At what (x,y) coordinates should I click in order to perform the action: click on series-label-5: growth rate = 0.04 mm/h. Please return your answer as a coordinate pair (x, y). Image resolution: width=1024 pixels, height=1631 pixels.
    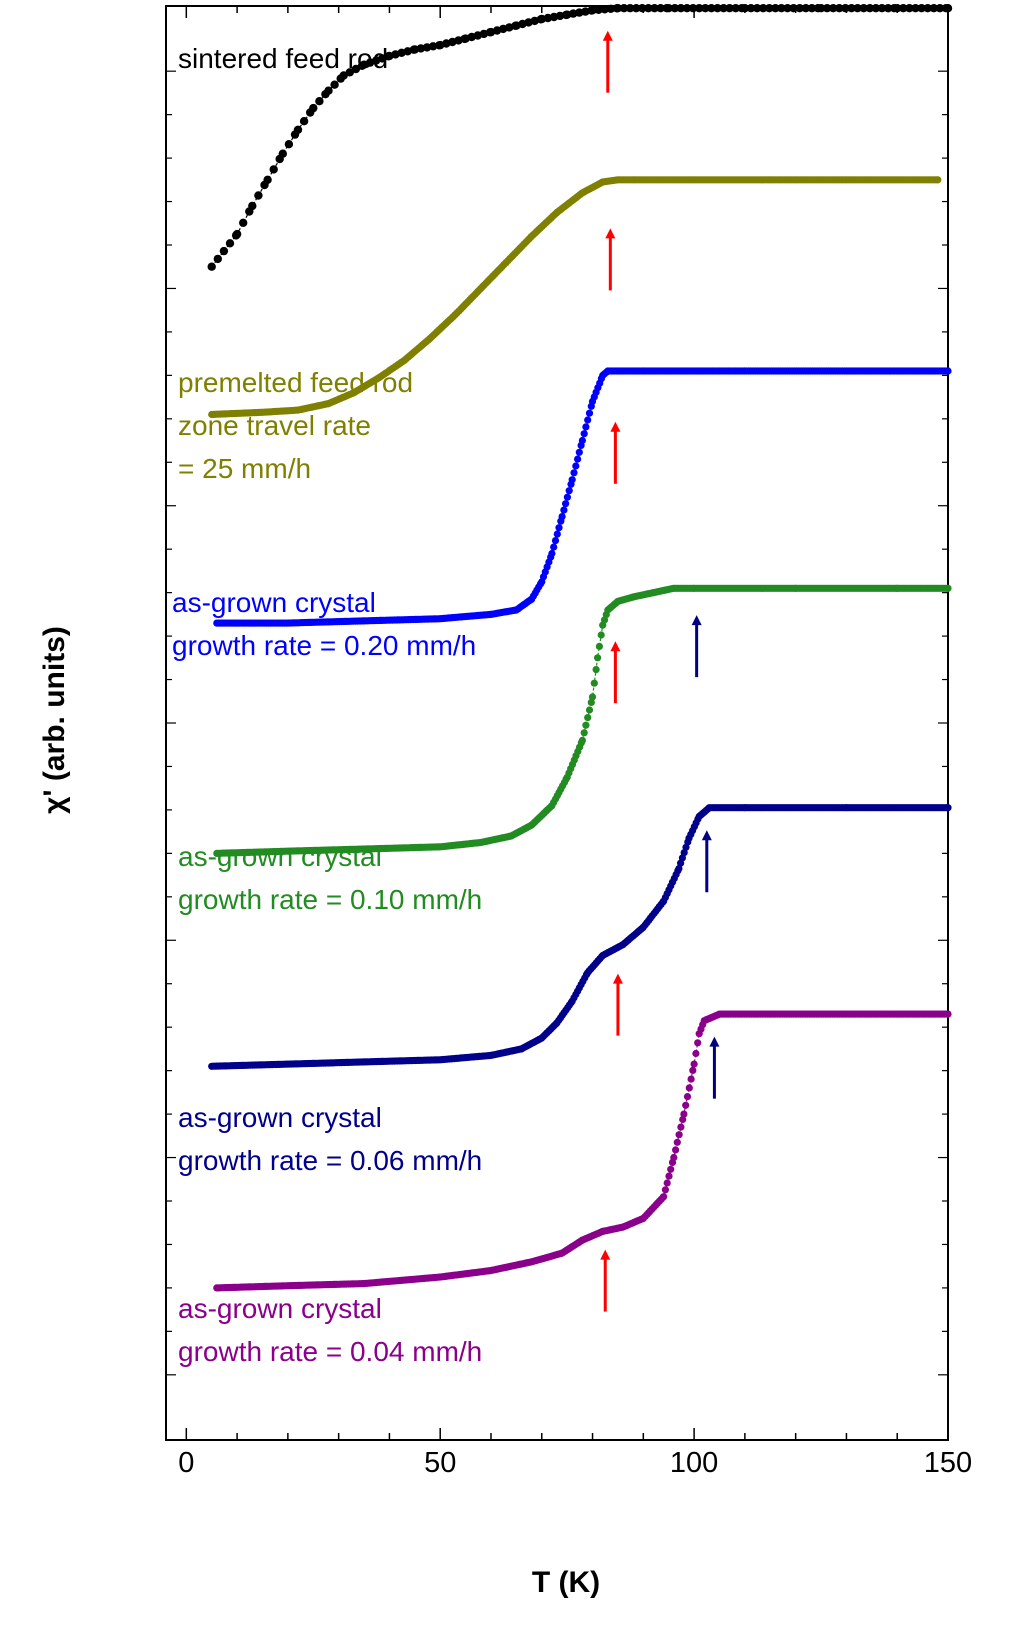
    Looking at the image, I should click on (330, 1351).